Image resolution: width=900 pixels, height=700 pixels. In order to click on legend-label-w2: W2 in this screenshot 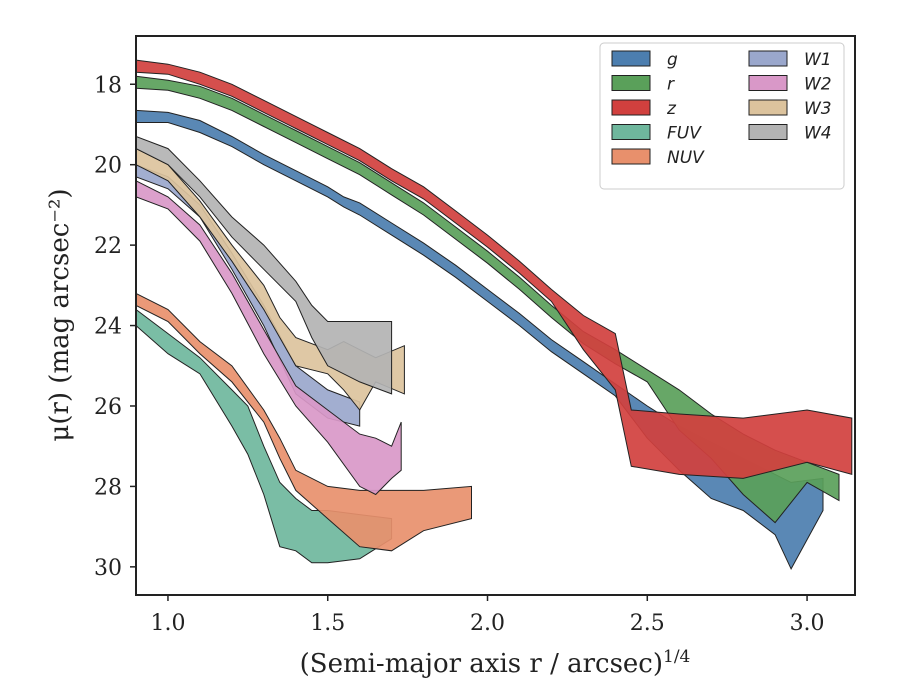, I will do `click(818, 85)`.